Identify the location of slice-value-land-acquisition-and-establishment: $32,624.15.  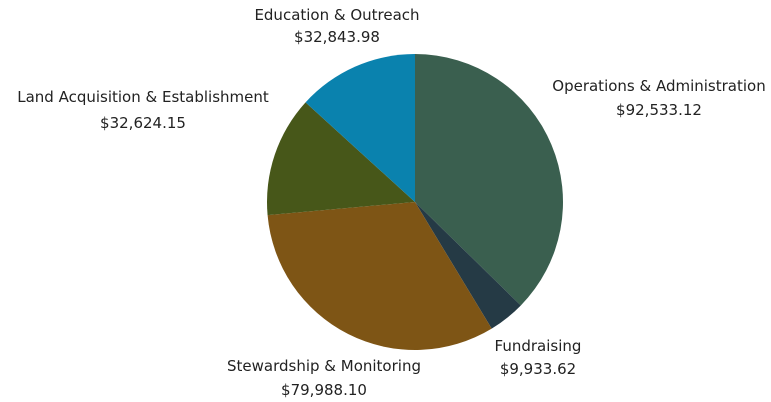
(143, 123).